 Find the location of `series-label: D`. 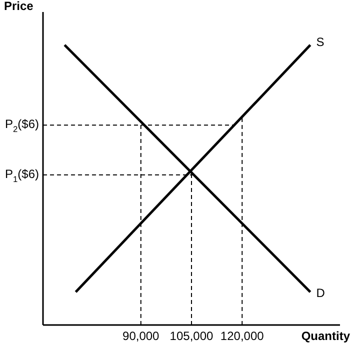

series-label: D is located at coordinates (321, 293).